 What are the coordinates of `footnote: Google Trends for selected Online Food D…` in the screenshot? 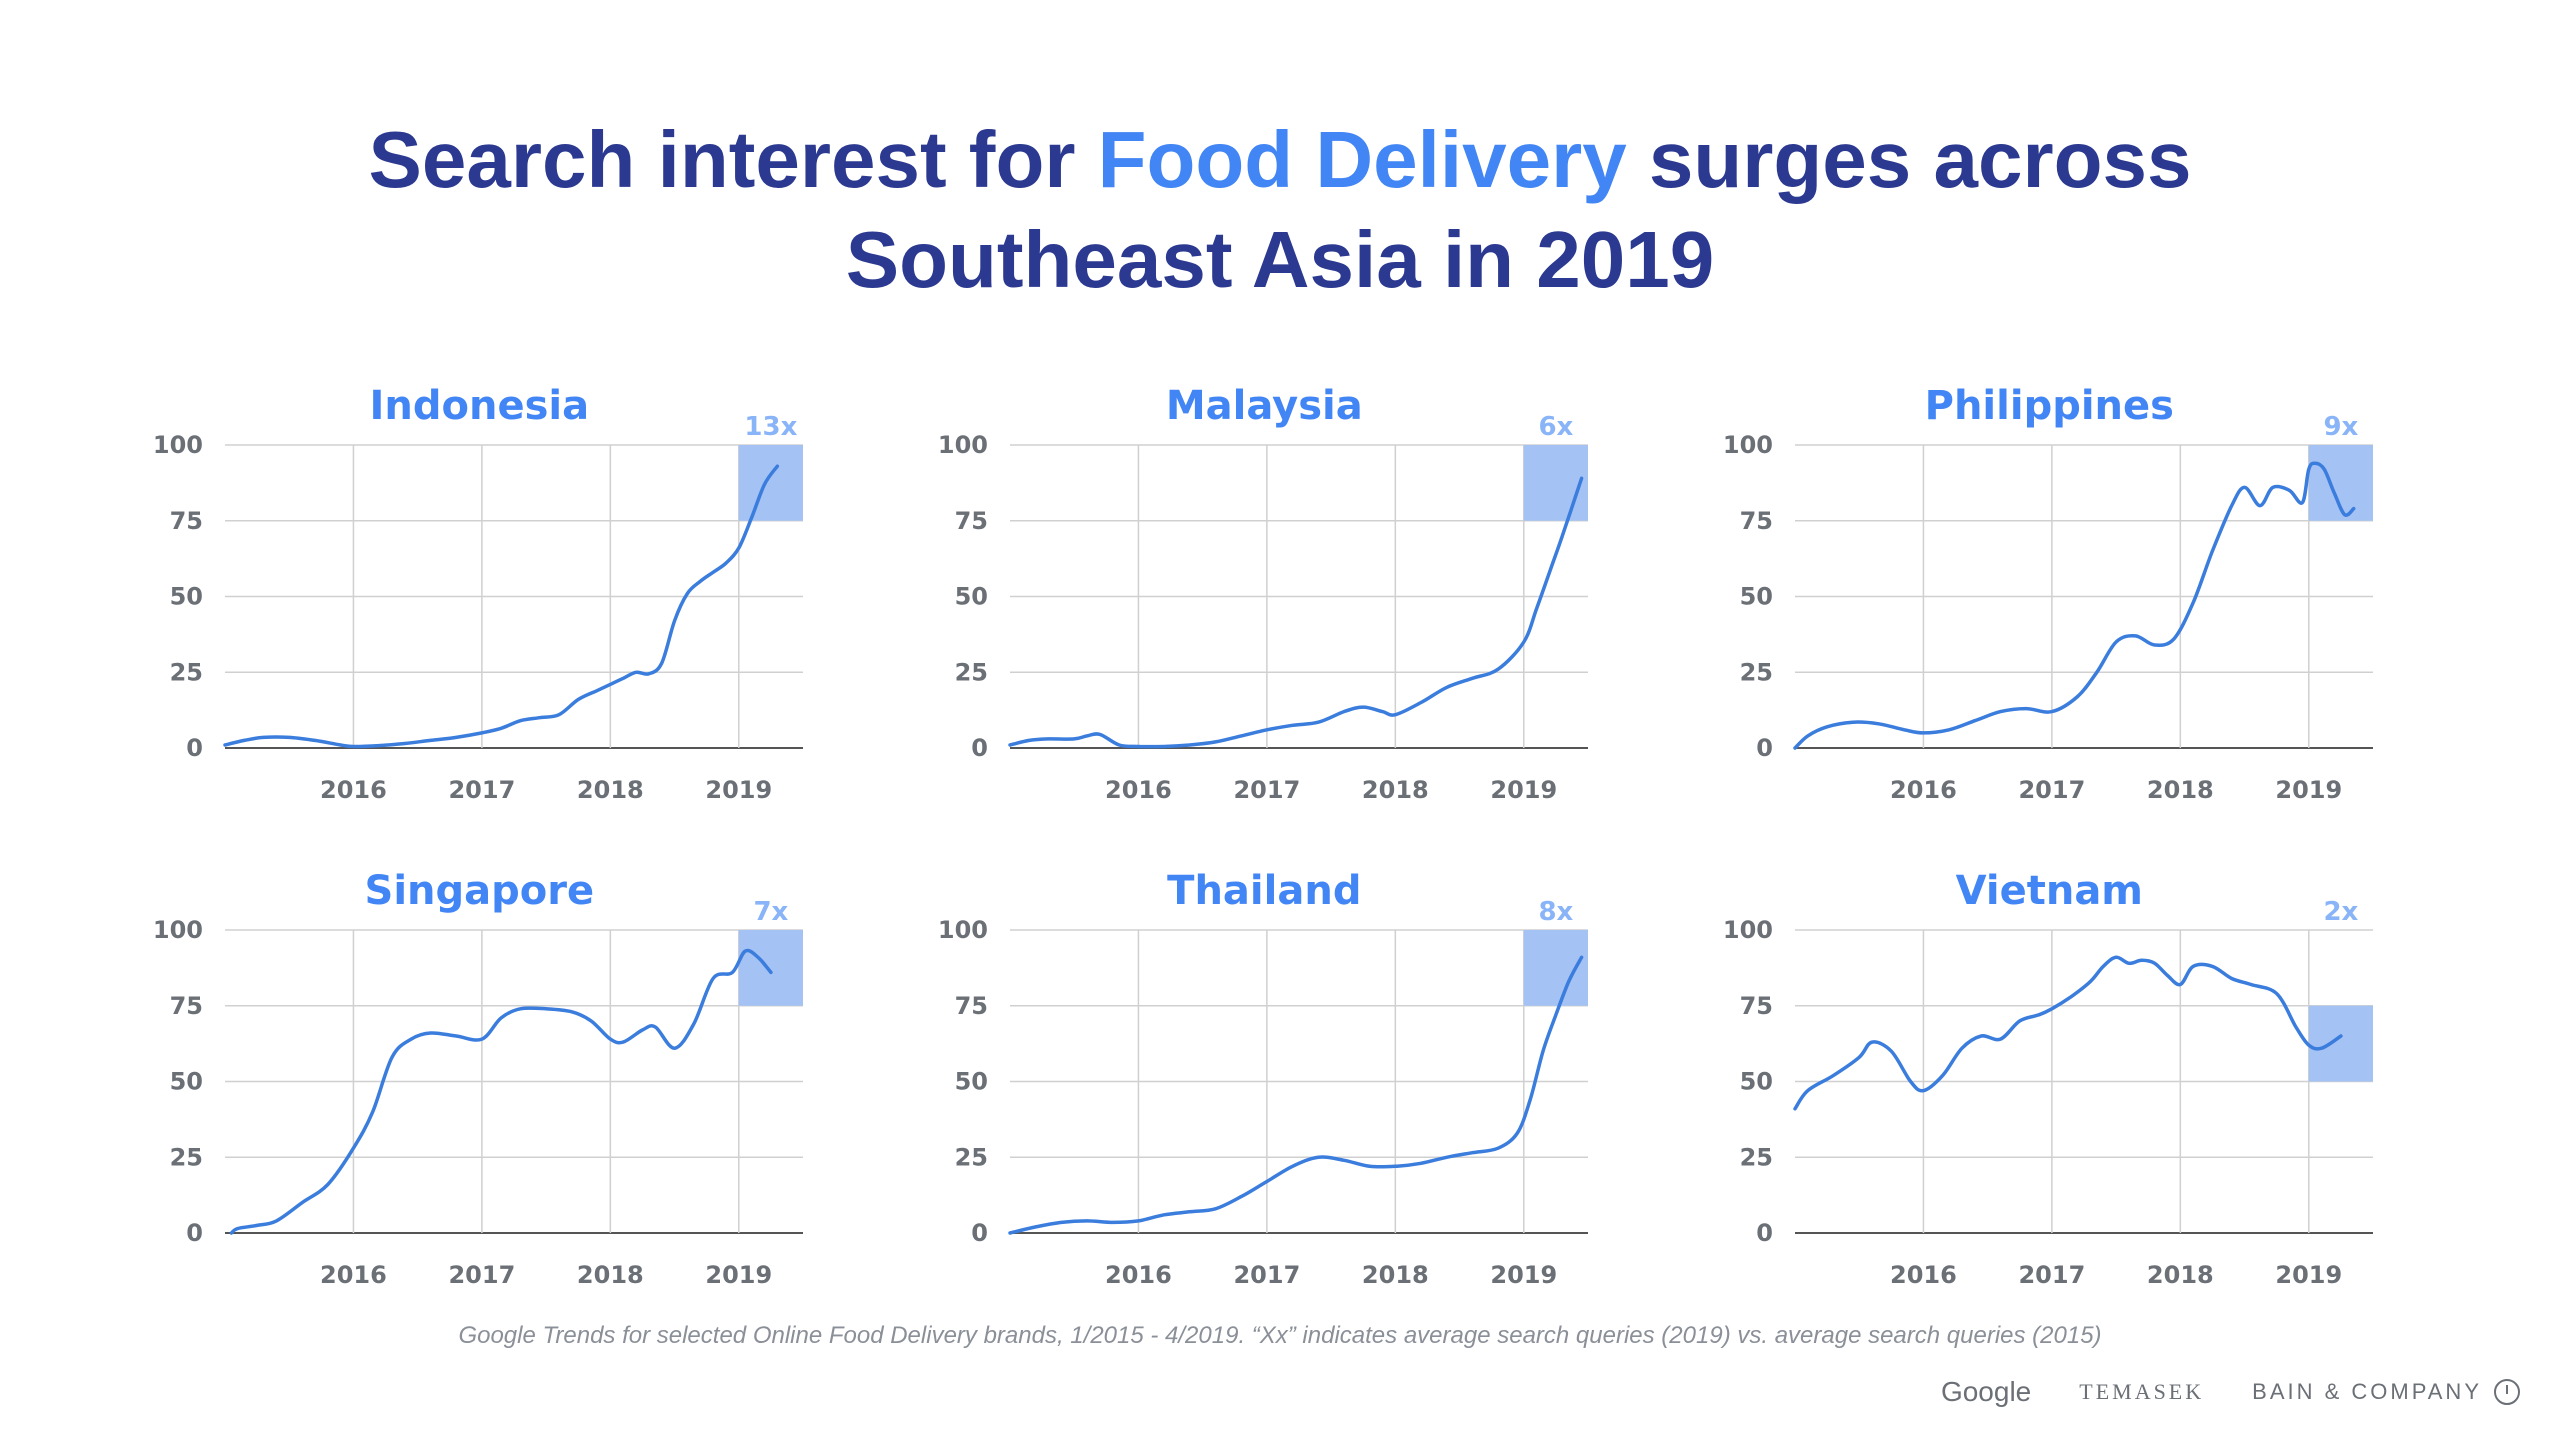 It's located at (1280, 1335).